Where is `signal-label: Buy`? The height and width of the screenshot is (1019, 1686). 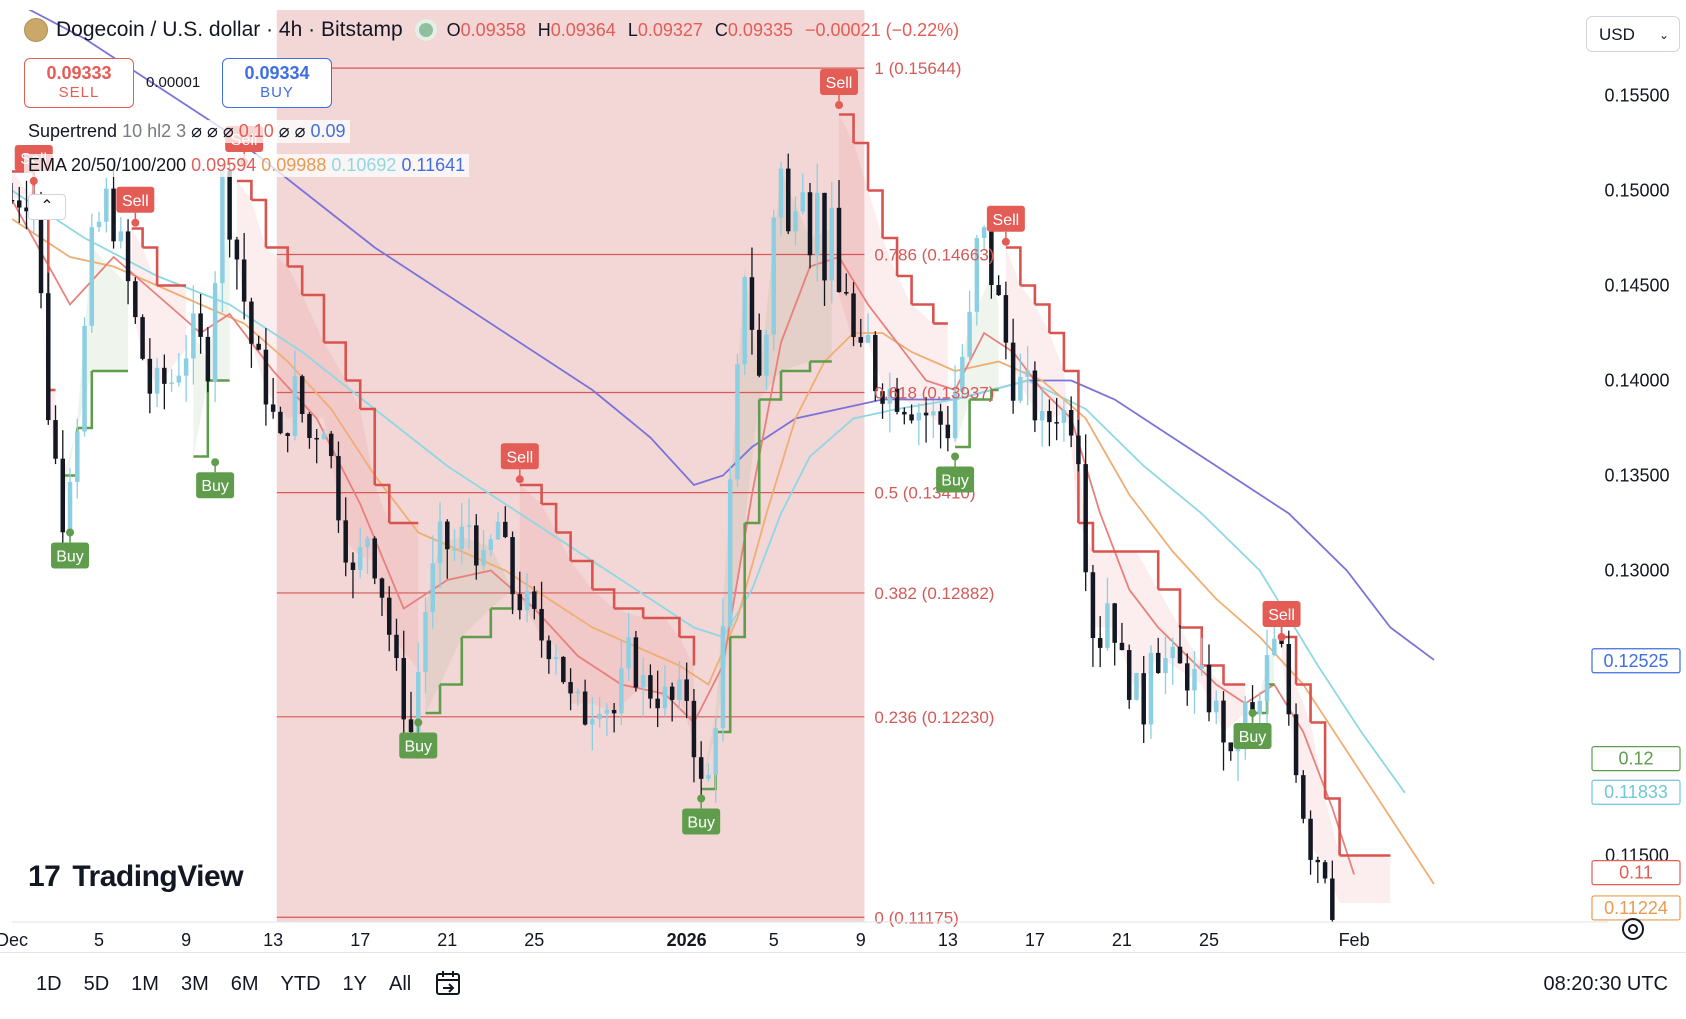
signal-label: Buy is located at coordinates (1253, 737).